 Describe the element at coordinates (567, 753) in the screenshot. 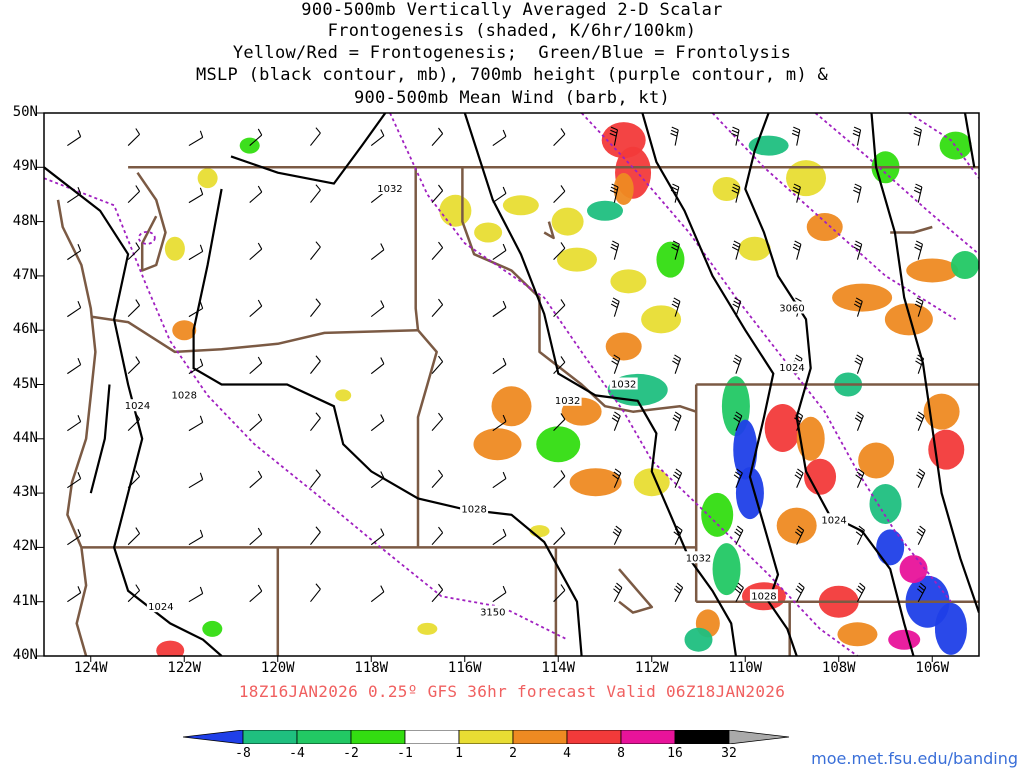

I see `colorbar-label: 4` at that location.